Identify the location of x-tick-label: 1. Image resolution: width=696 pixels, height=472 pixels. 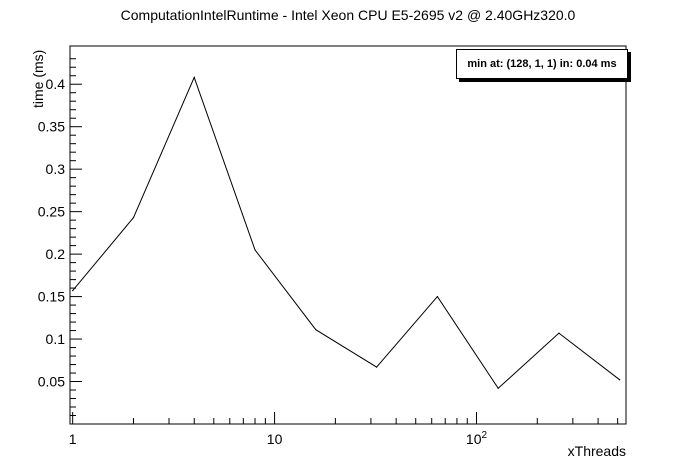
(73, 439).